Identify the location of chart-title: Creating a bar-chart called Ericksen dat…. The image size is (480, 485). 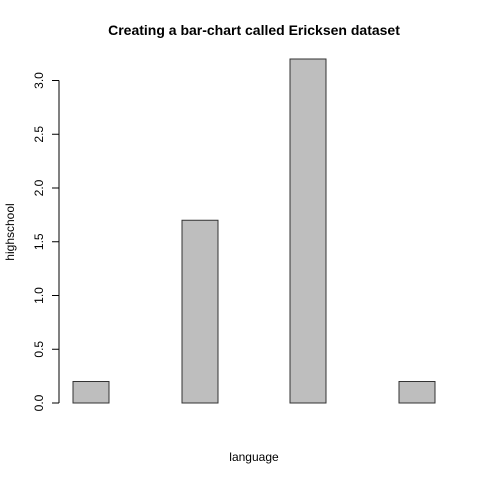
(254, 30).